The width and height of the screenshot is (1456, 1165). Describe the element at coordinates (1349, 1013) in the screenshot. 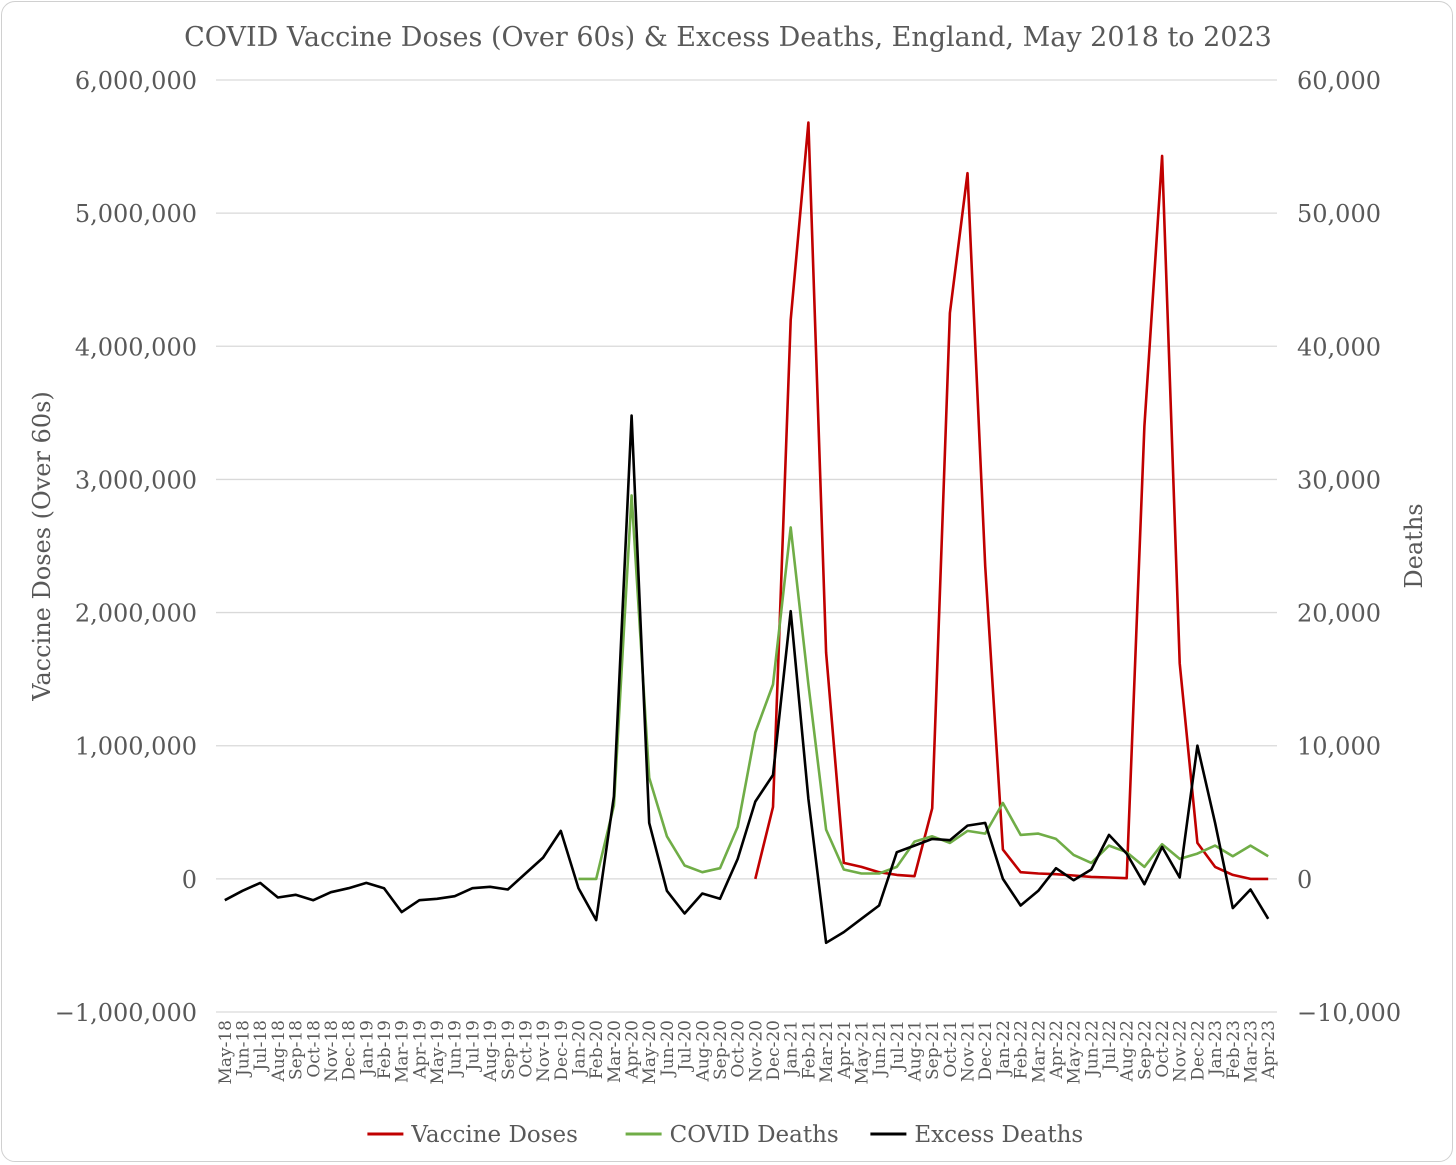

I see `right-tick-label: −10,000` at that location.